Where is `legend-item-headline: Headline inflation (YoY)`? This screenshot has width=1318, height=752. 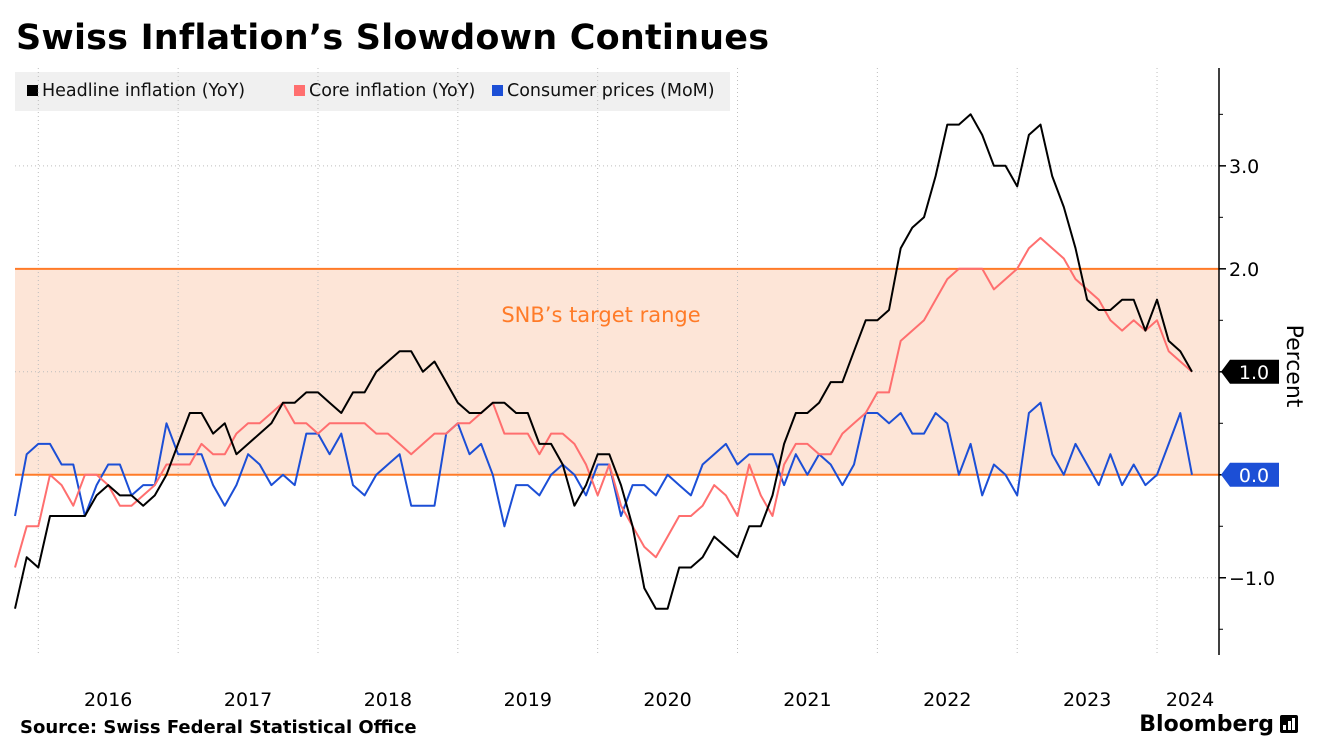 legend-item-headline: Headline inflation (YoY) is located at coordinates (136, 91).